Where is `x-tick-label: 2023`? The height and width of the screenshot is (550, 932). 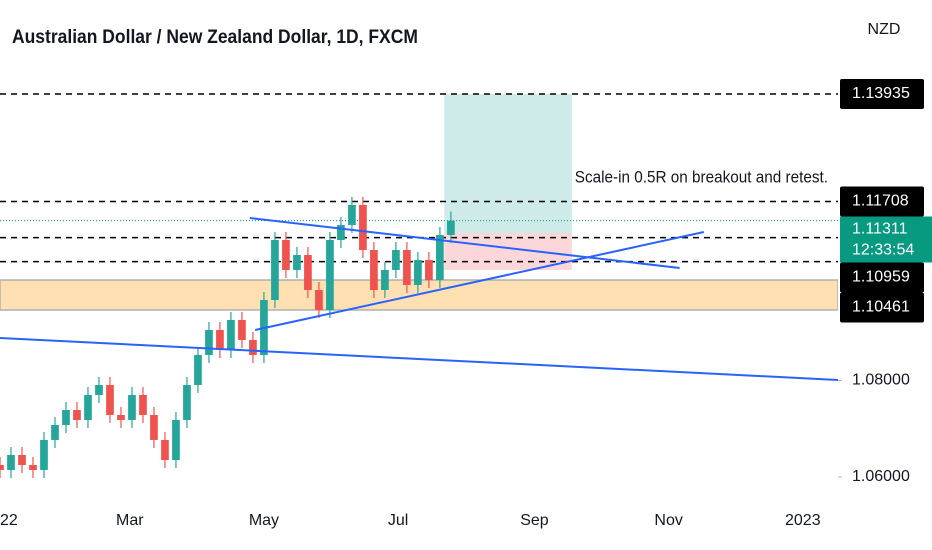
x-tick-label: 2023 is located at coordinates (803, 520).